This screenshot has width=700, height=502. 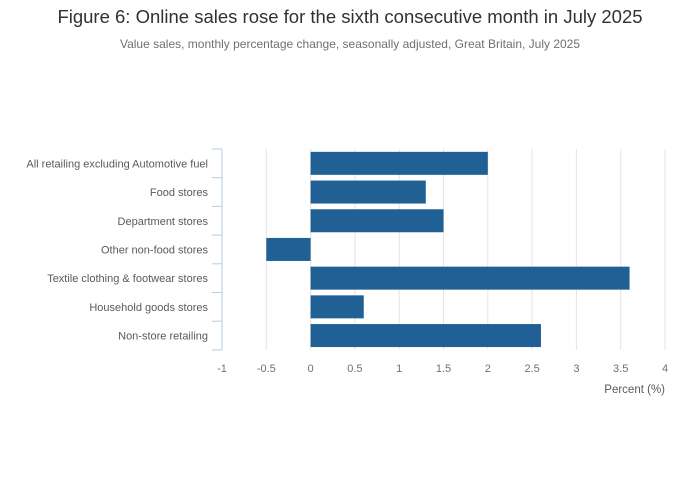 I want to click on category-label: All retailing excluding Automotive fuel, so click(x=117, y=164).